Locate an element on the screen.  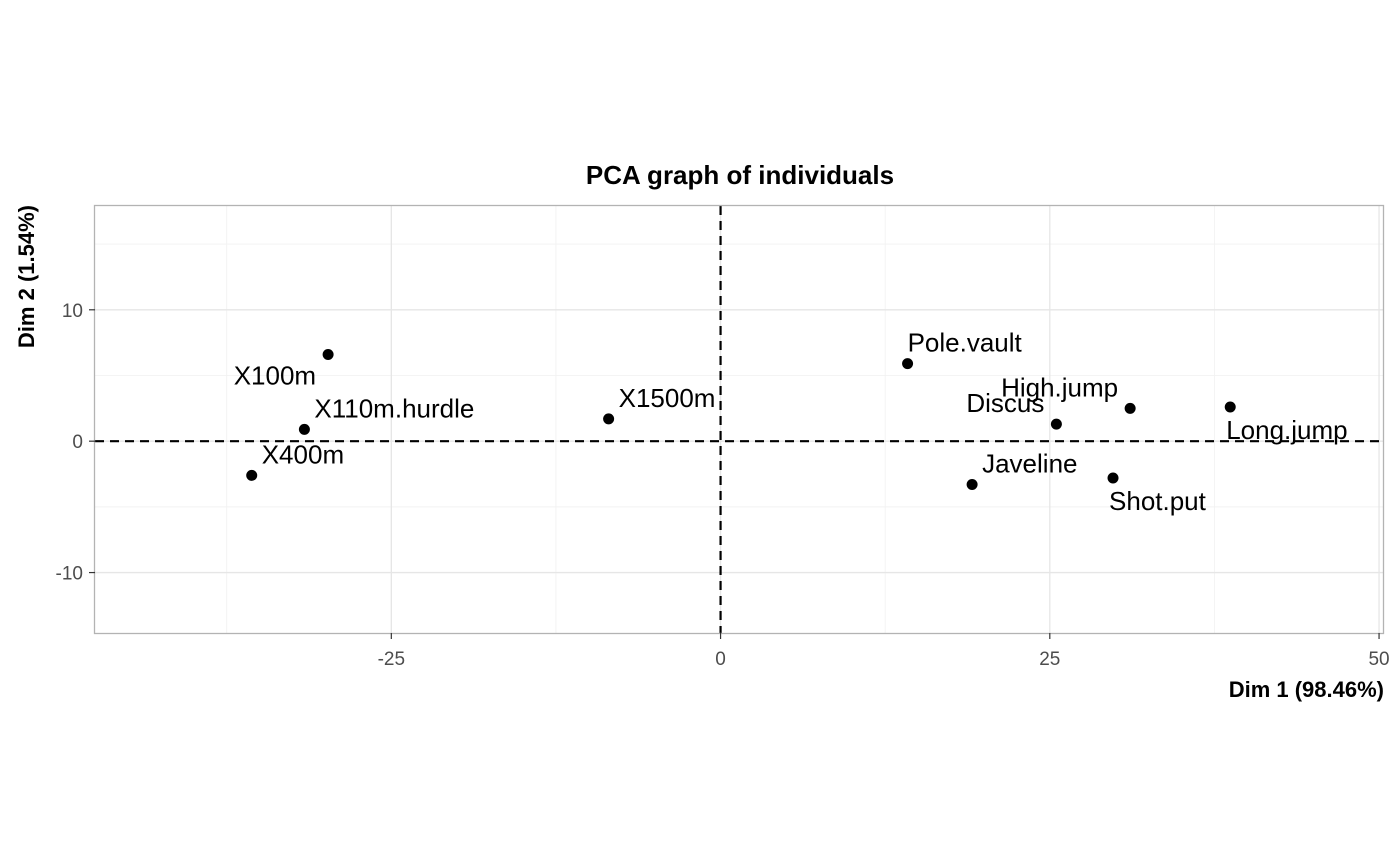
point-label: X1500m is located at coordinates (667, 398).